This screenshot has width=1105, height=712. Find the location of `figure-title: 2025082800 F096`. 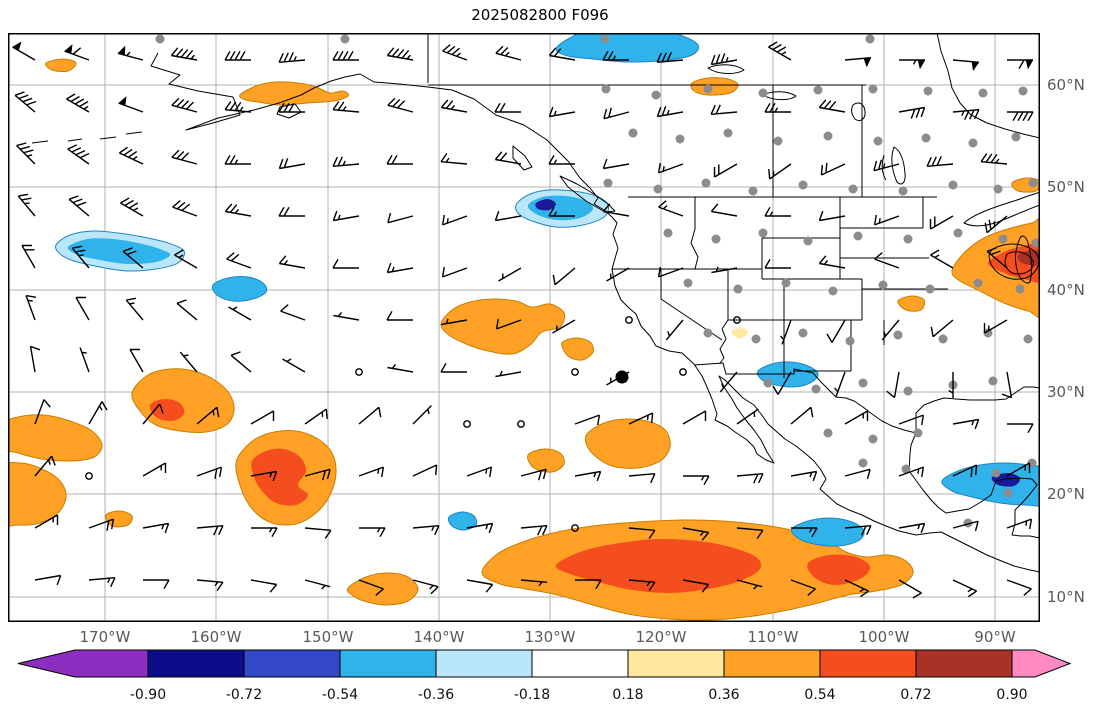

figure-title: 2025082800 F096 is located at coordinates (540, 15).